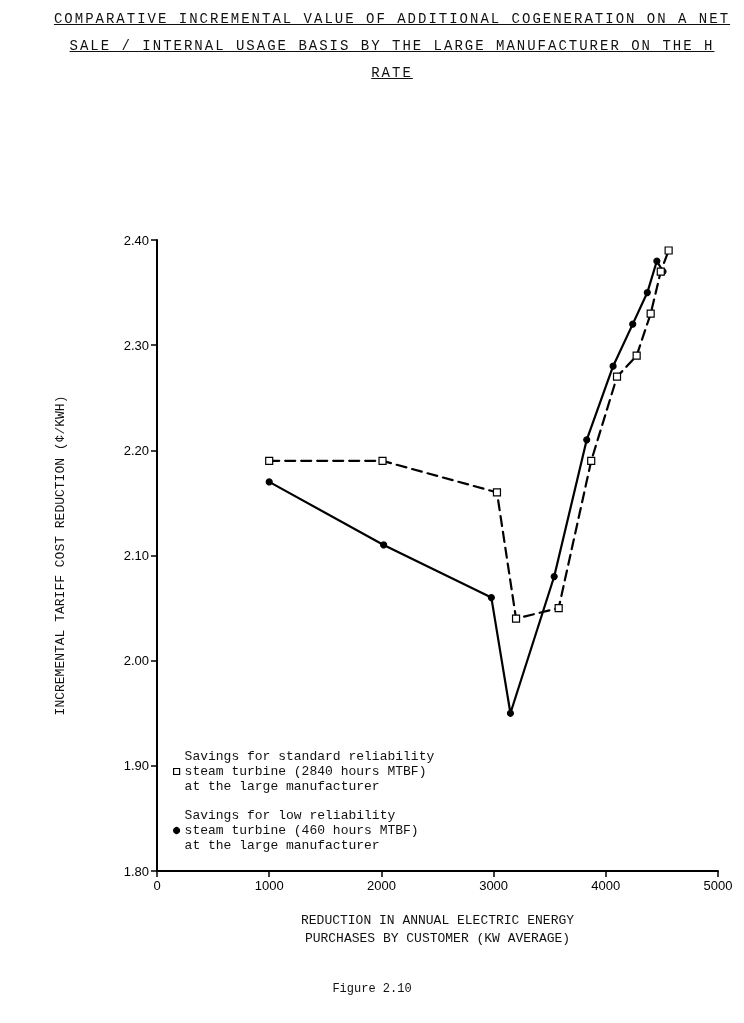  Describe the element at coordinates (136, 555) in the screenshot. I see `y-tick-label: 2.10` at that location.